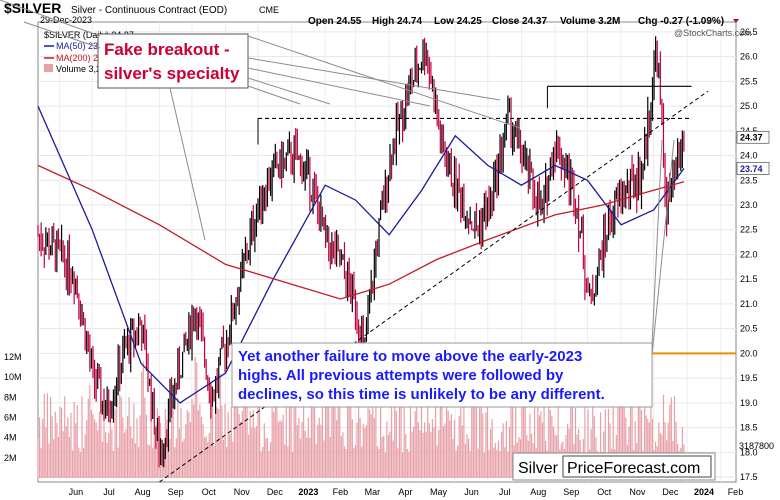 The width and height of the screenshot is (780, 500). What do you see at coordinates (176, 492) in the screenshot?
I see `x-tick-label: Sep` at bounding box center [176, 492].